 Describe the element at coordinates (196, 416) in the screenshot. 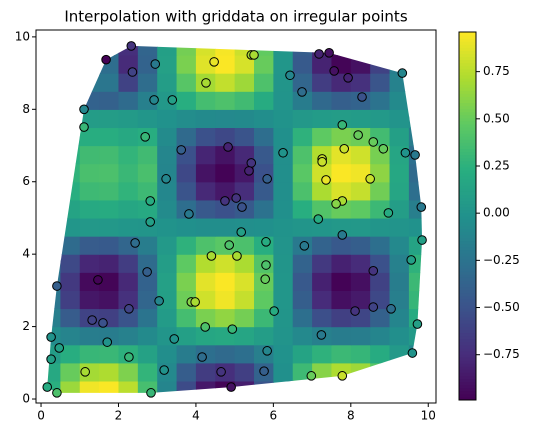

I see `x-tick-label: 4` at that location.